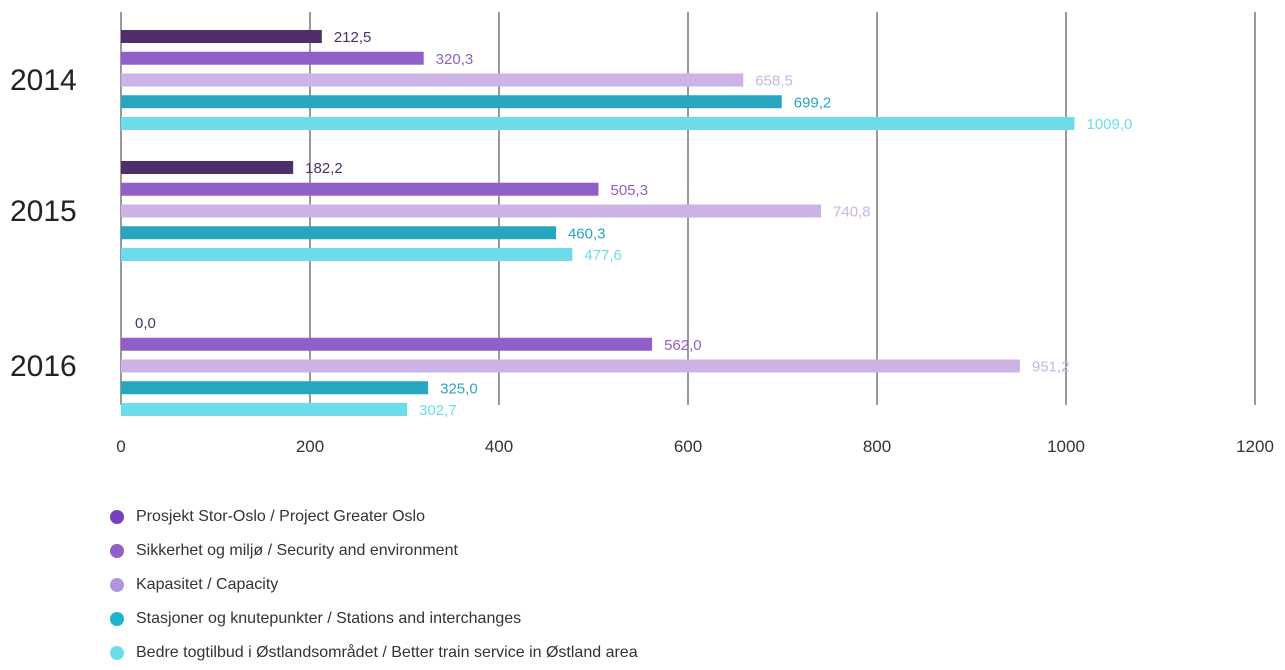 The height and width of the screenshot is (670, 1285). Describe the element at coordinates (877, 446) in the screenshot. I see `x-tick-label: 800` at that location.